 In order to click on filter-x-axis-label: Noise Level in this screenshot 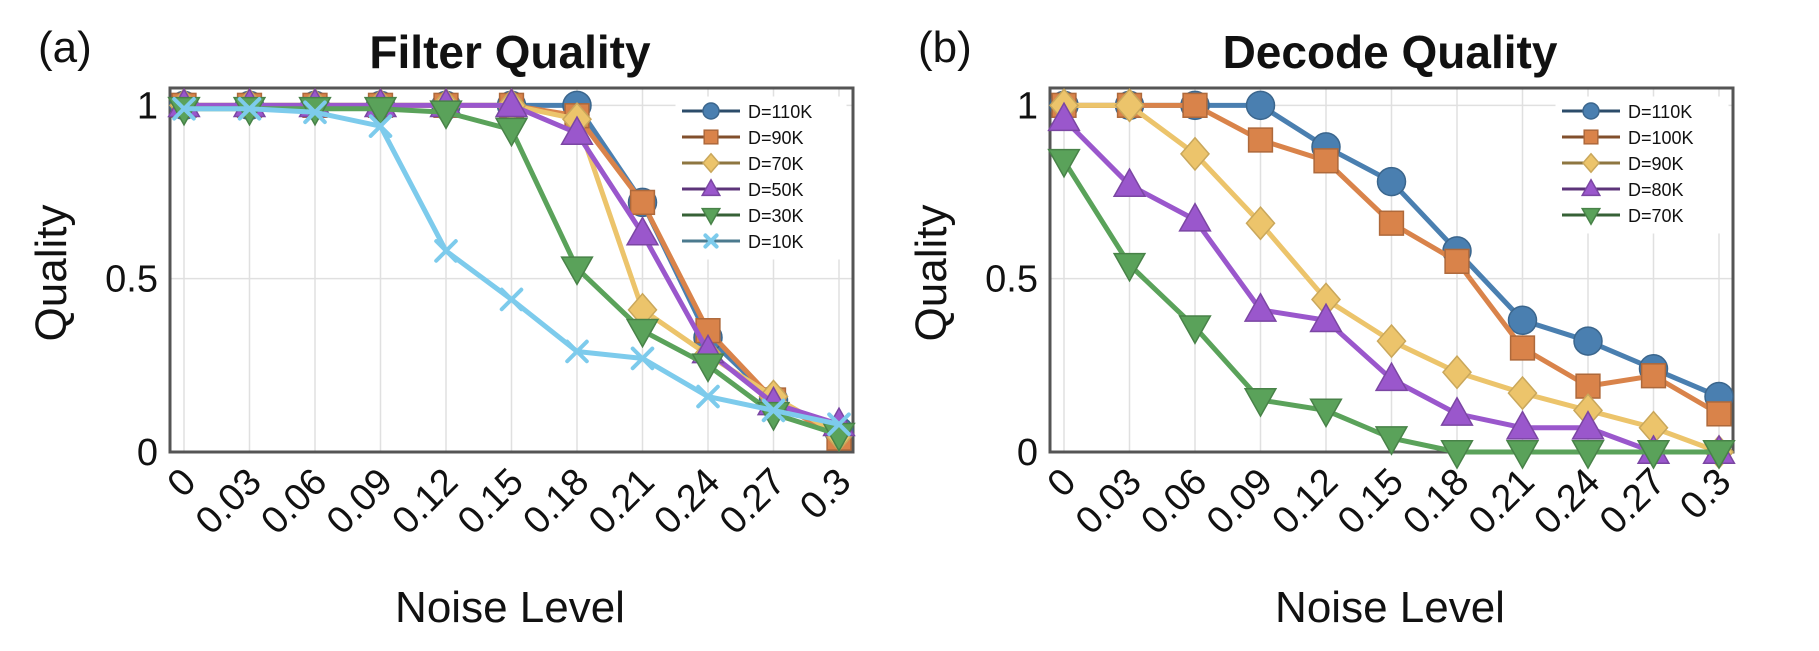, I will do `click(510, 607)`.